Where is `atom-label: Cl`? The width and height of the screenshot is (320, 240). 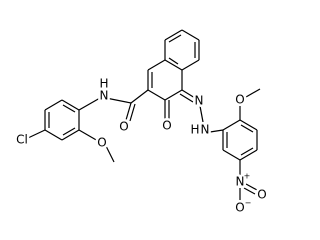
atom-label: Cl is located at coordinates (22, 140).